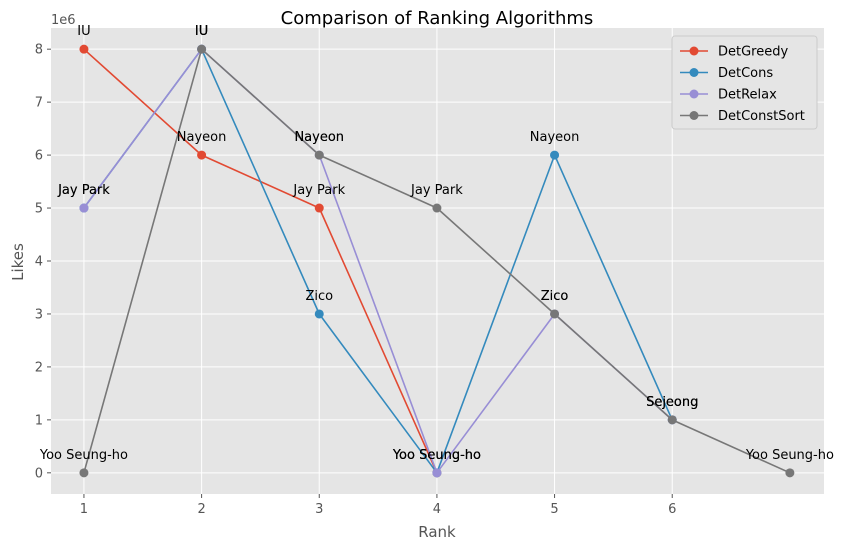 The image size is (845, 549). I want to click on y-tick-label: 6, so click(39, 156).